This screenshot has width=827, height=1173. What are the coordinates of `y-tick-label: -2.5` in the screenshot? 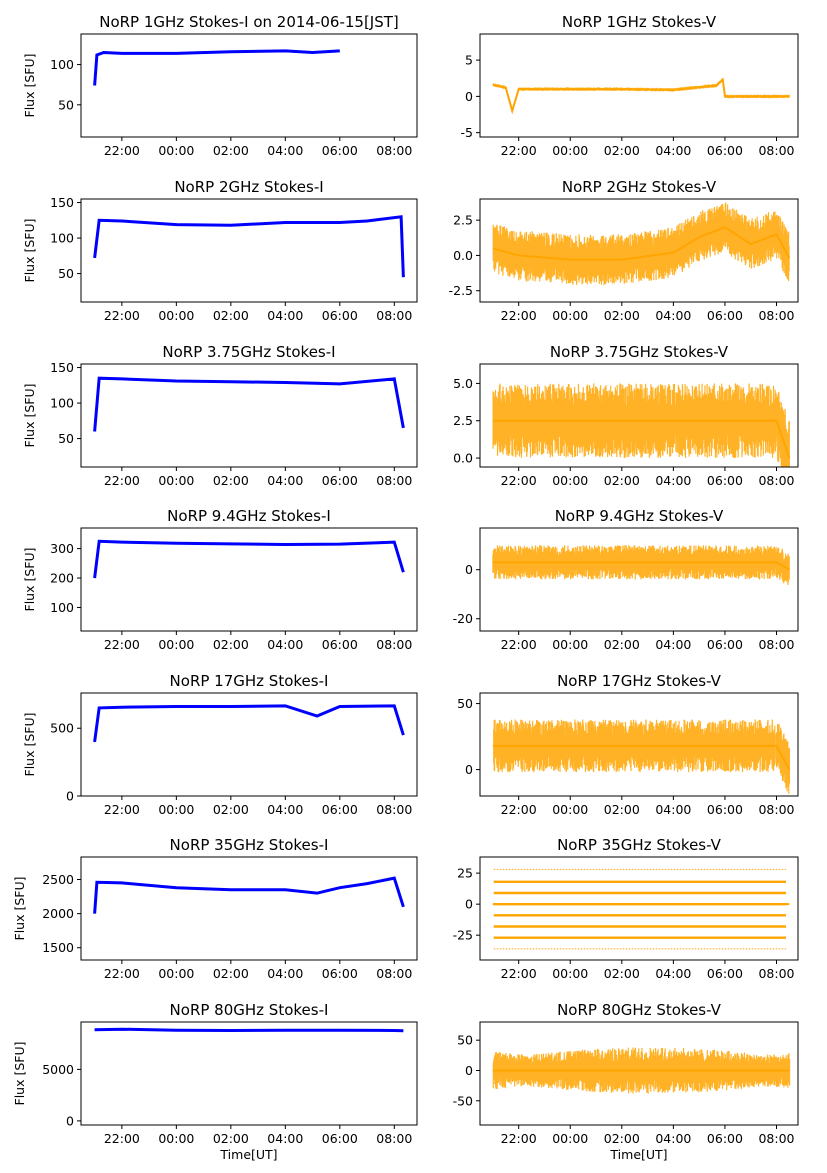 It's located at (461, 290).